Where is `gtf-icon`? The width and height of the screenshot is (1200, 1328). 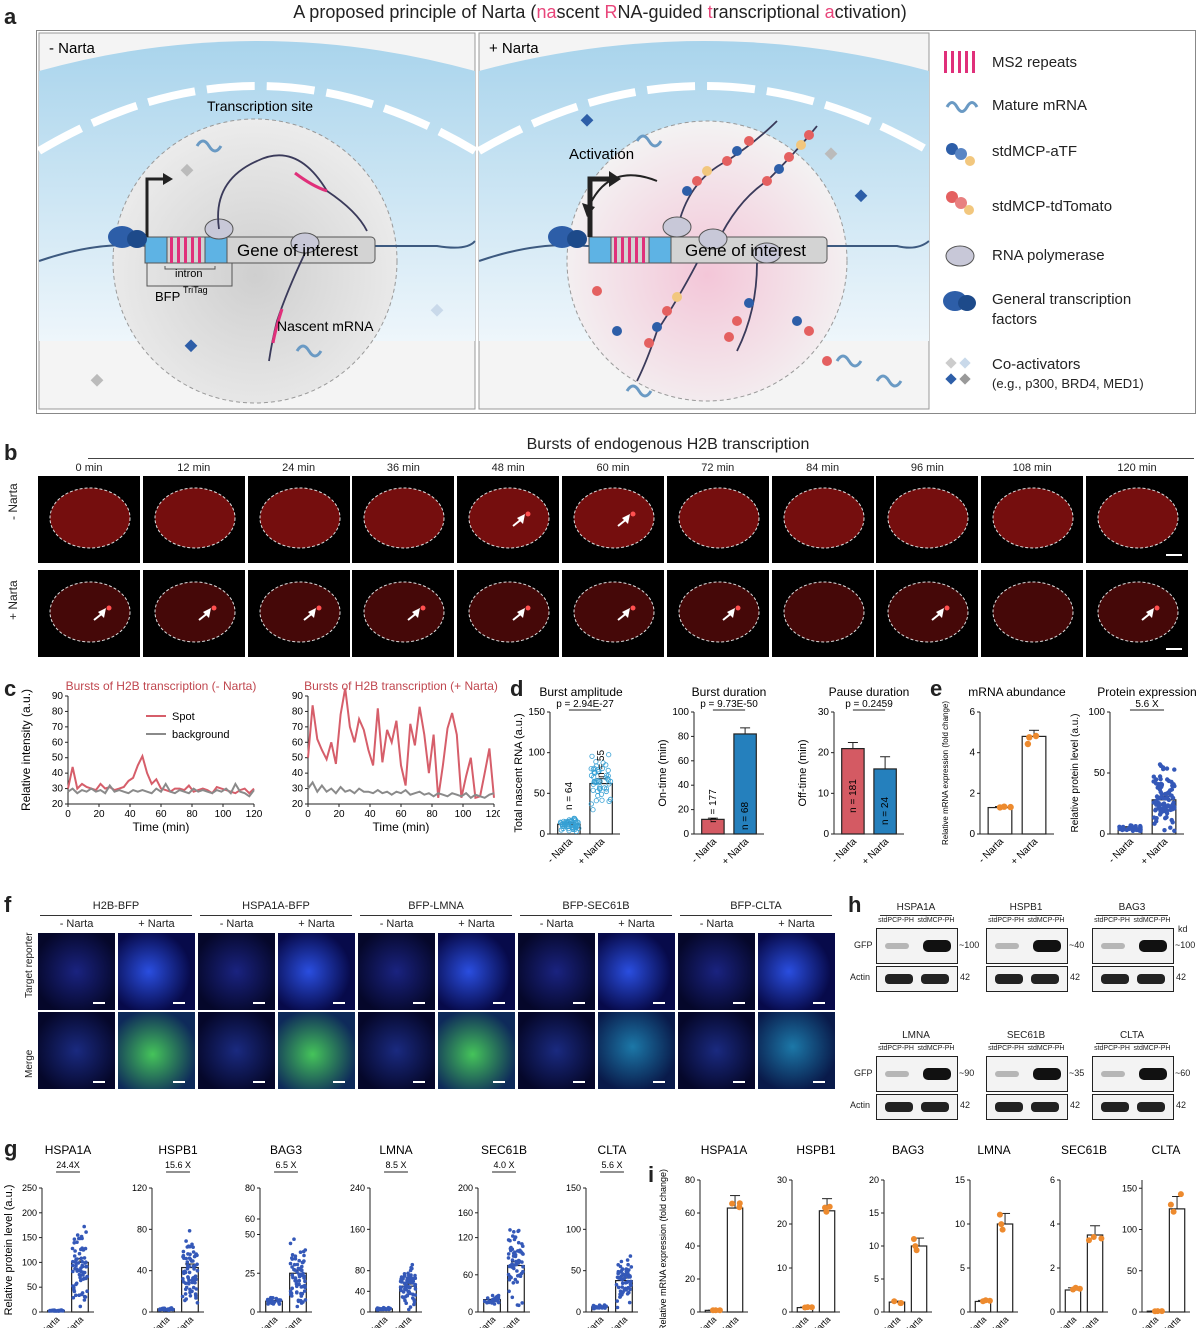 gtf-icon is located at coordinates (959, 301).